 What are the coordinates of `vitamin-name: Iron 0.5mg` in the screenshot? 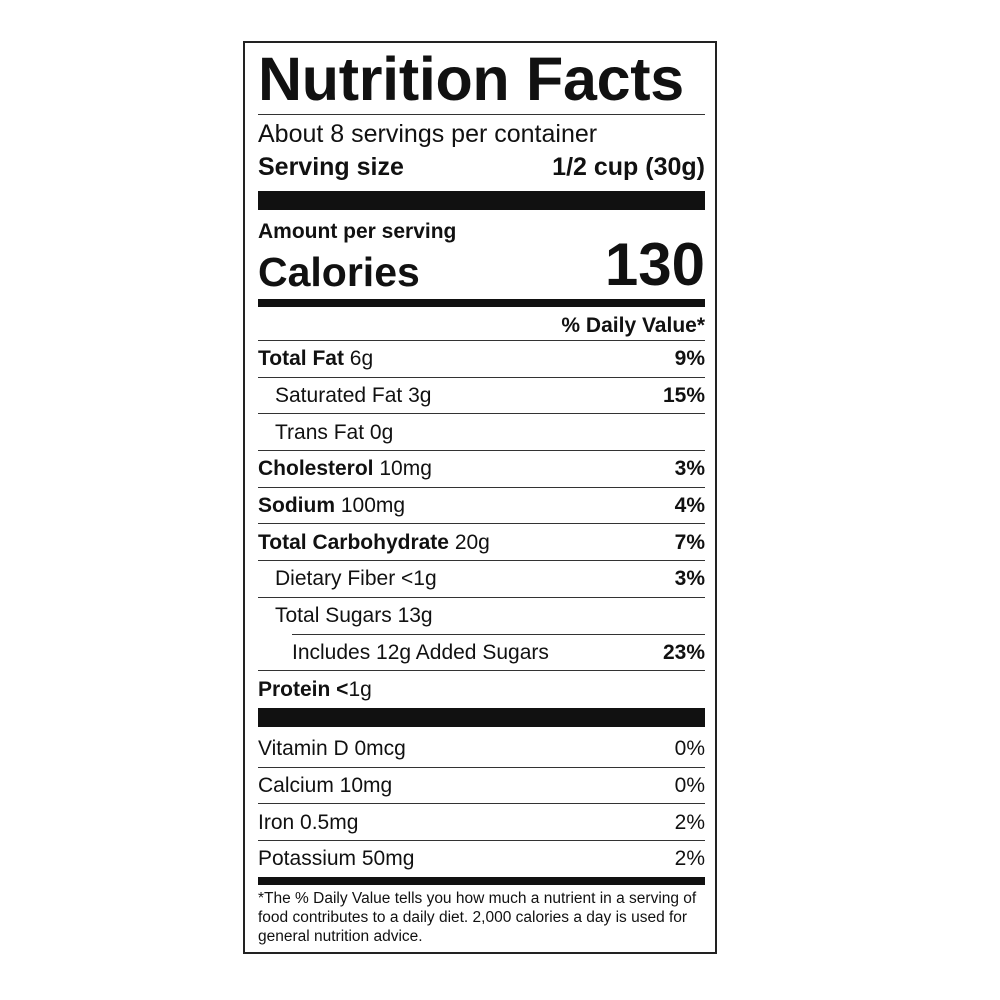 It's located at (308, 822).